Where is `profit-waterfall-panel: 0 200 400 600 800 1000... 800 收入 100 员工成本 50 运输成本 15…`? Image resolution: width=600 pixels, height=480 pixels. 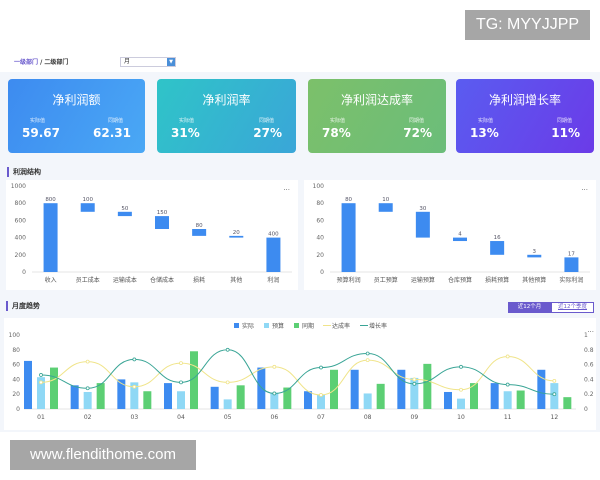
profit-waterfall-panel: 0 200 400 600 800 1000... 800 收入 100 员工成本 50 运输成本 15… is located at coordinates (152, 235).